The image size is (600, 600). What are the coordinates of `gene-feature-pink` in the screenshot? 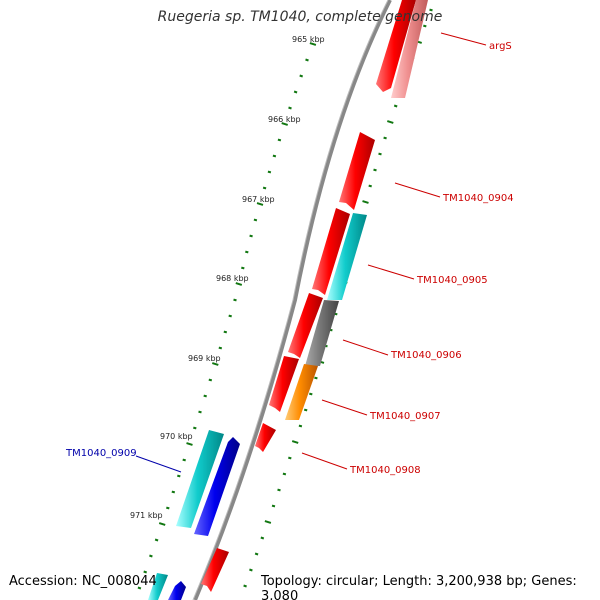 It's located at (409, 49).